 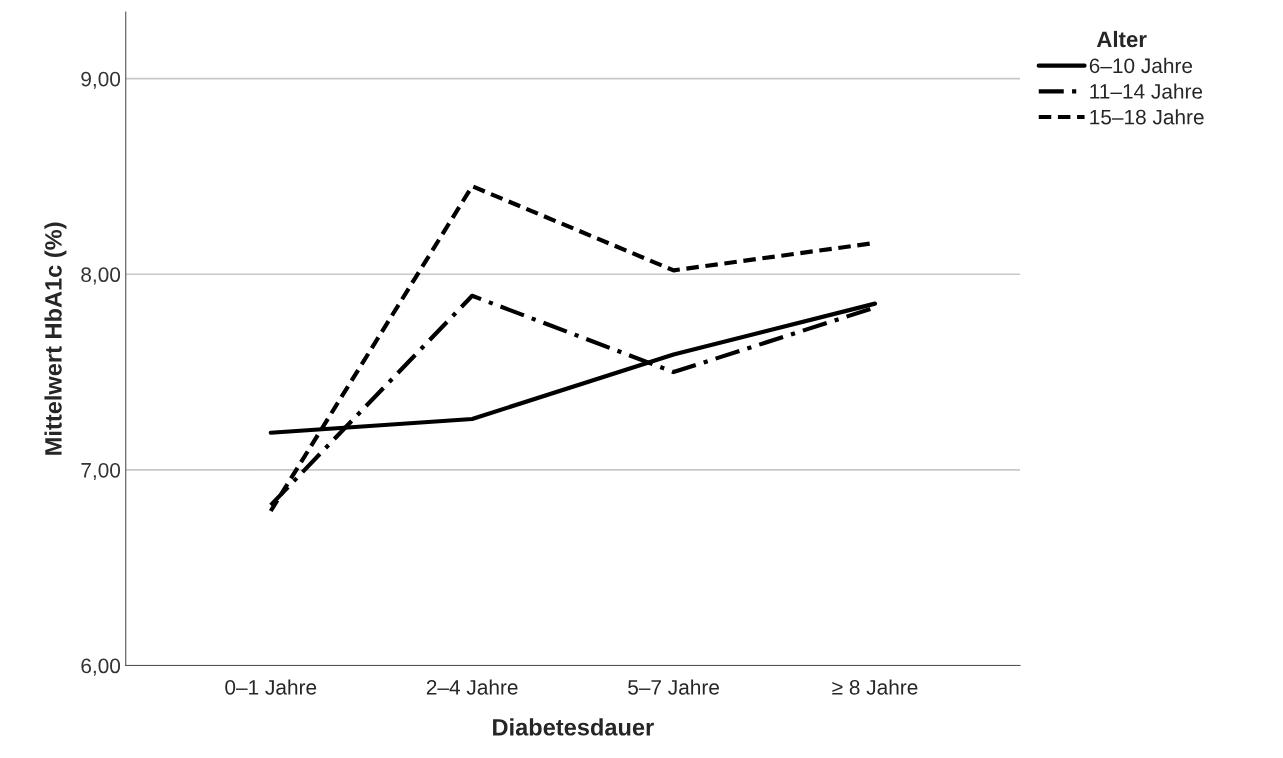 What do you see at coordinates (101, 80) in the screenshot?
I see `y-tick-label: 9,00` at bounding box center [101, 80].